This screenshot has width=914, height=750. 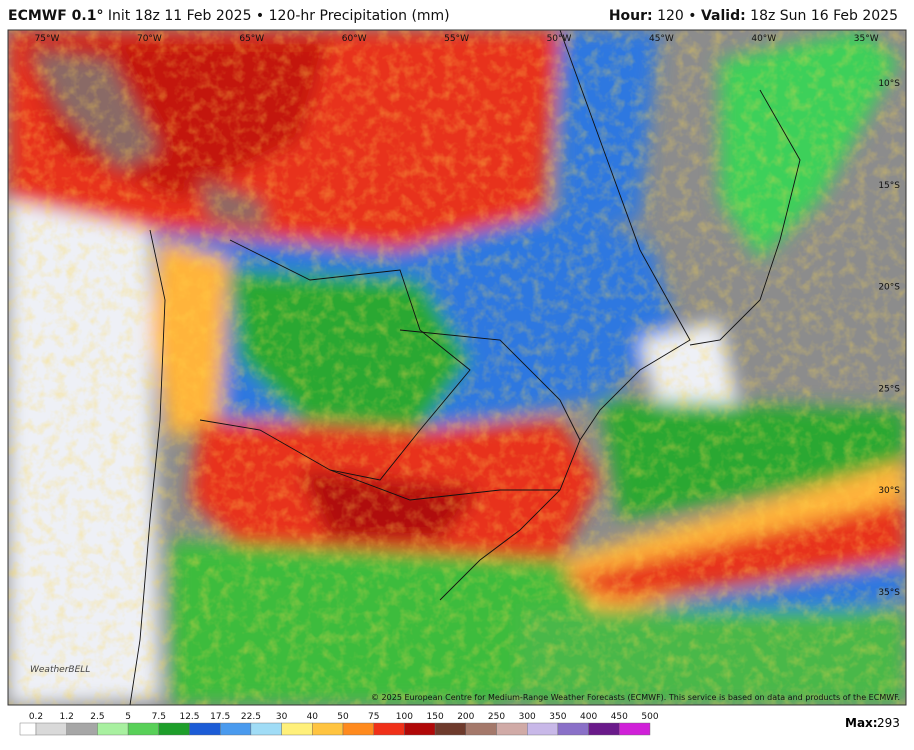 I want to click on level-label: 0.2, so click(x=36, y=717).